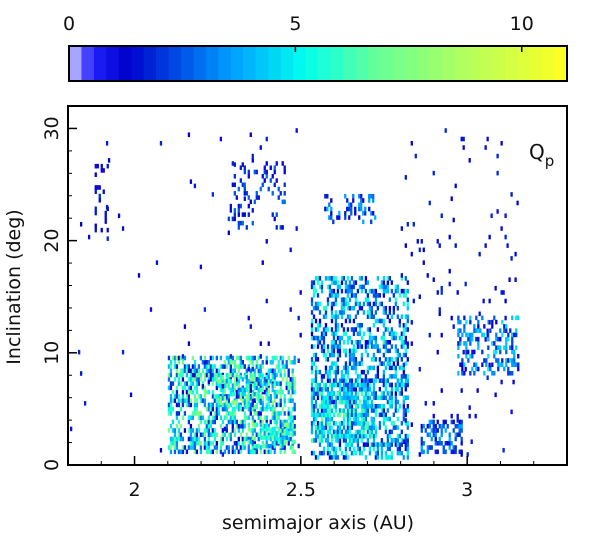  I want to click on panel-label-subscript: p, so click(550, 161).